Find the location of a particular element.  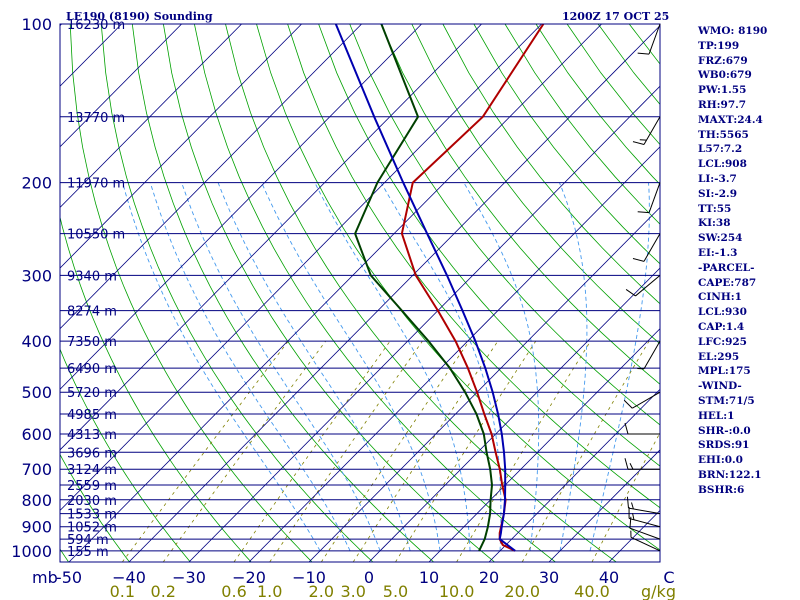

parameter-item: STM:71/5 is located at coordinates (726, 400).